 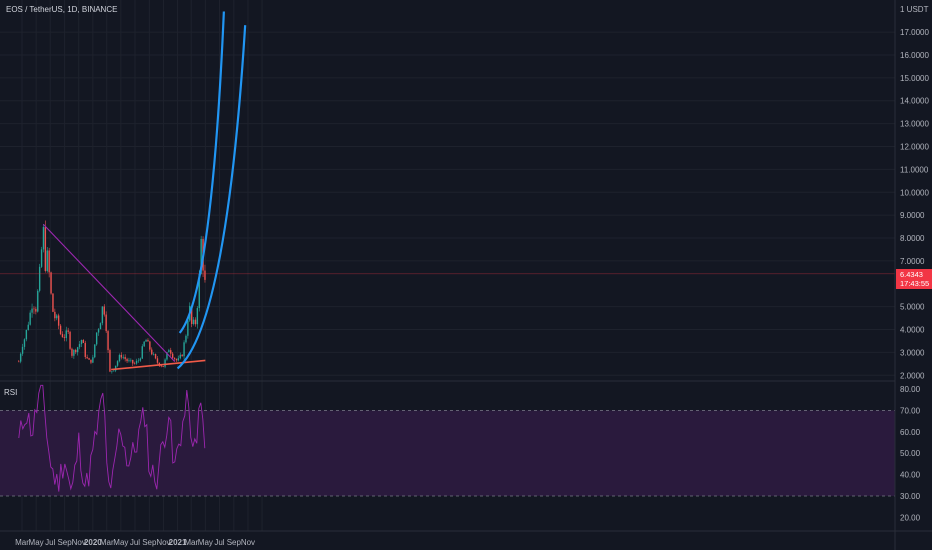 I want to click on rsi-tick-label: 30.00, so click(x=910, y=496).